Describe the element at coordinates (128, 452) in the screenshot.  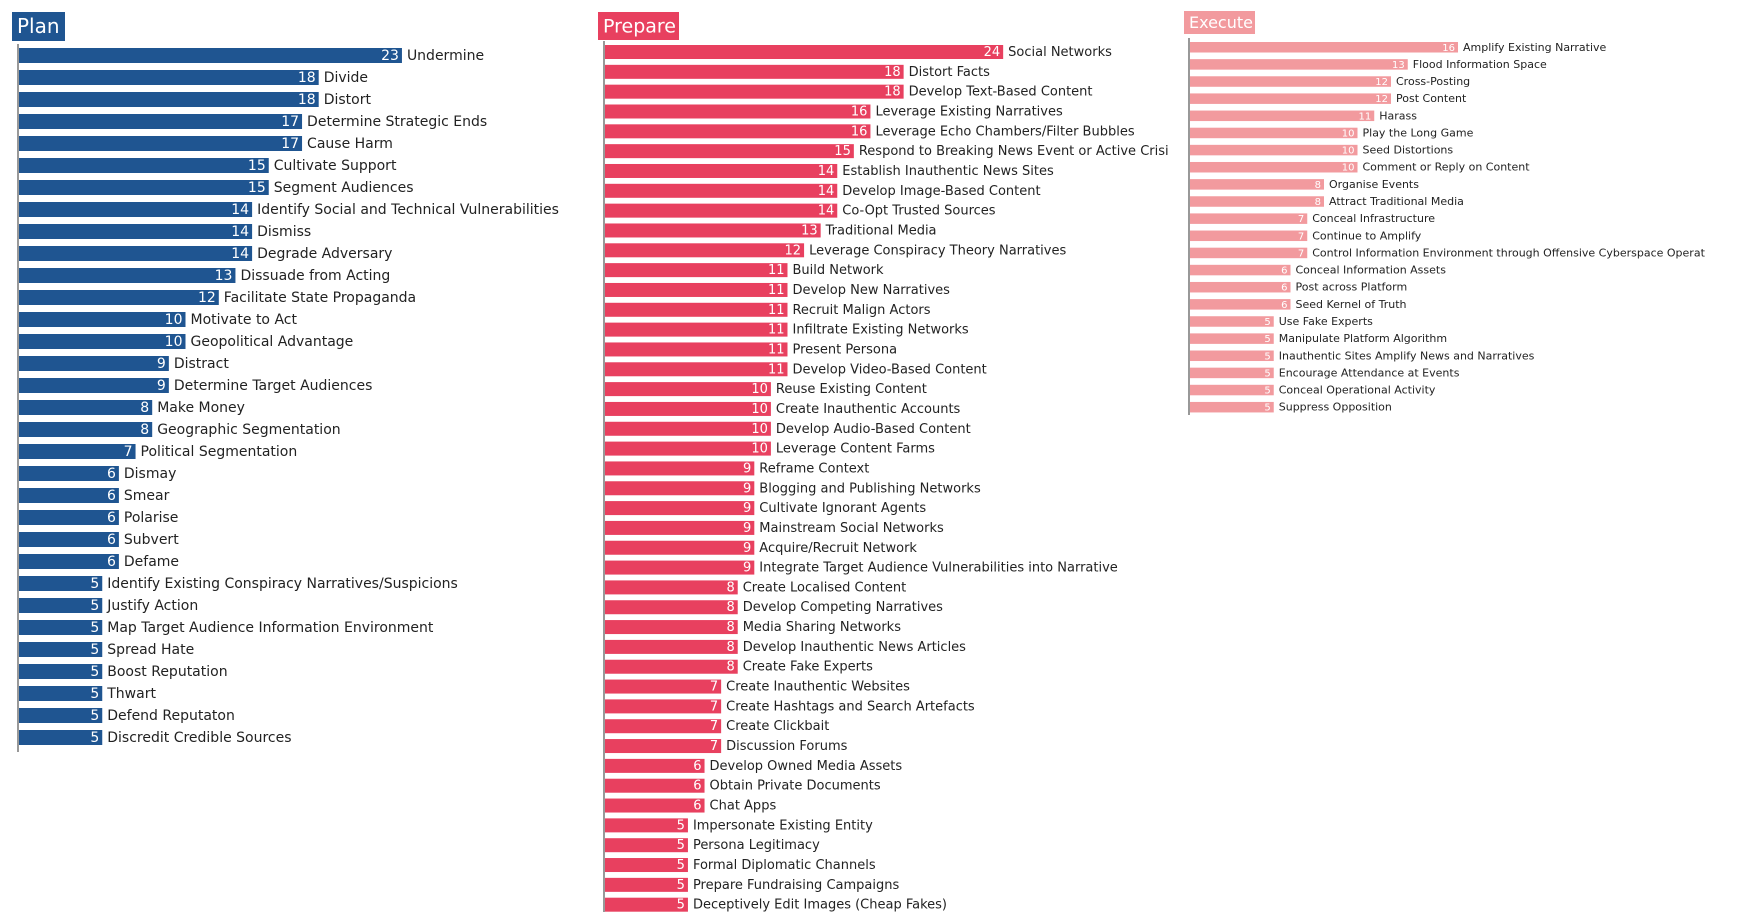
I see `plan-value-label: 7` at that location.